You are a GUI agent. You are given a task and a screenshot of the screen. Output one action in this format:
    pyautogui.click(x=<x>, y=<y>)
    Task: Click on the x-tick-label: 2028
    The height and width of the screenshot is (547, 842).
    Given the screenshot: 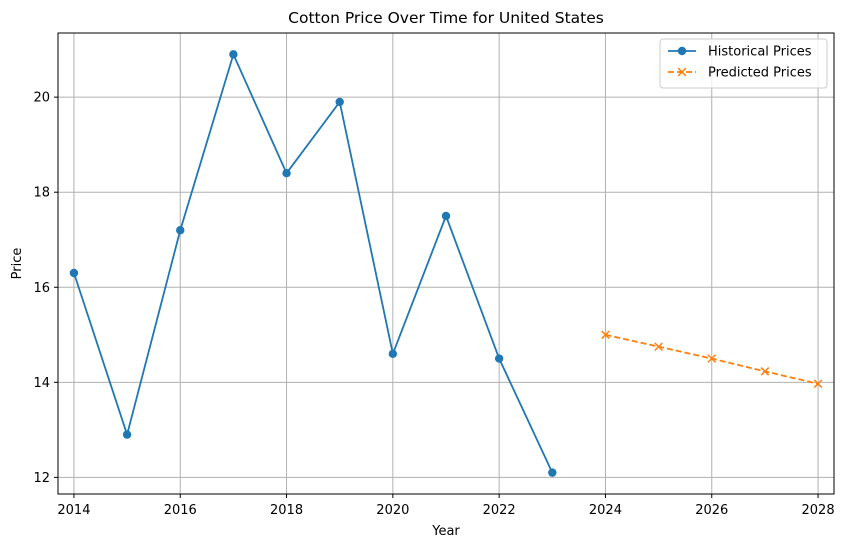 What is the action you would take?
    pyautogui.click(x=818, y=510)
    